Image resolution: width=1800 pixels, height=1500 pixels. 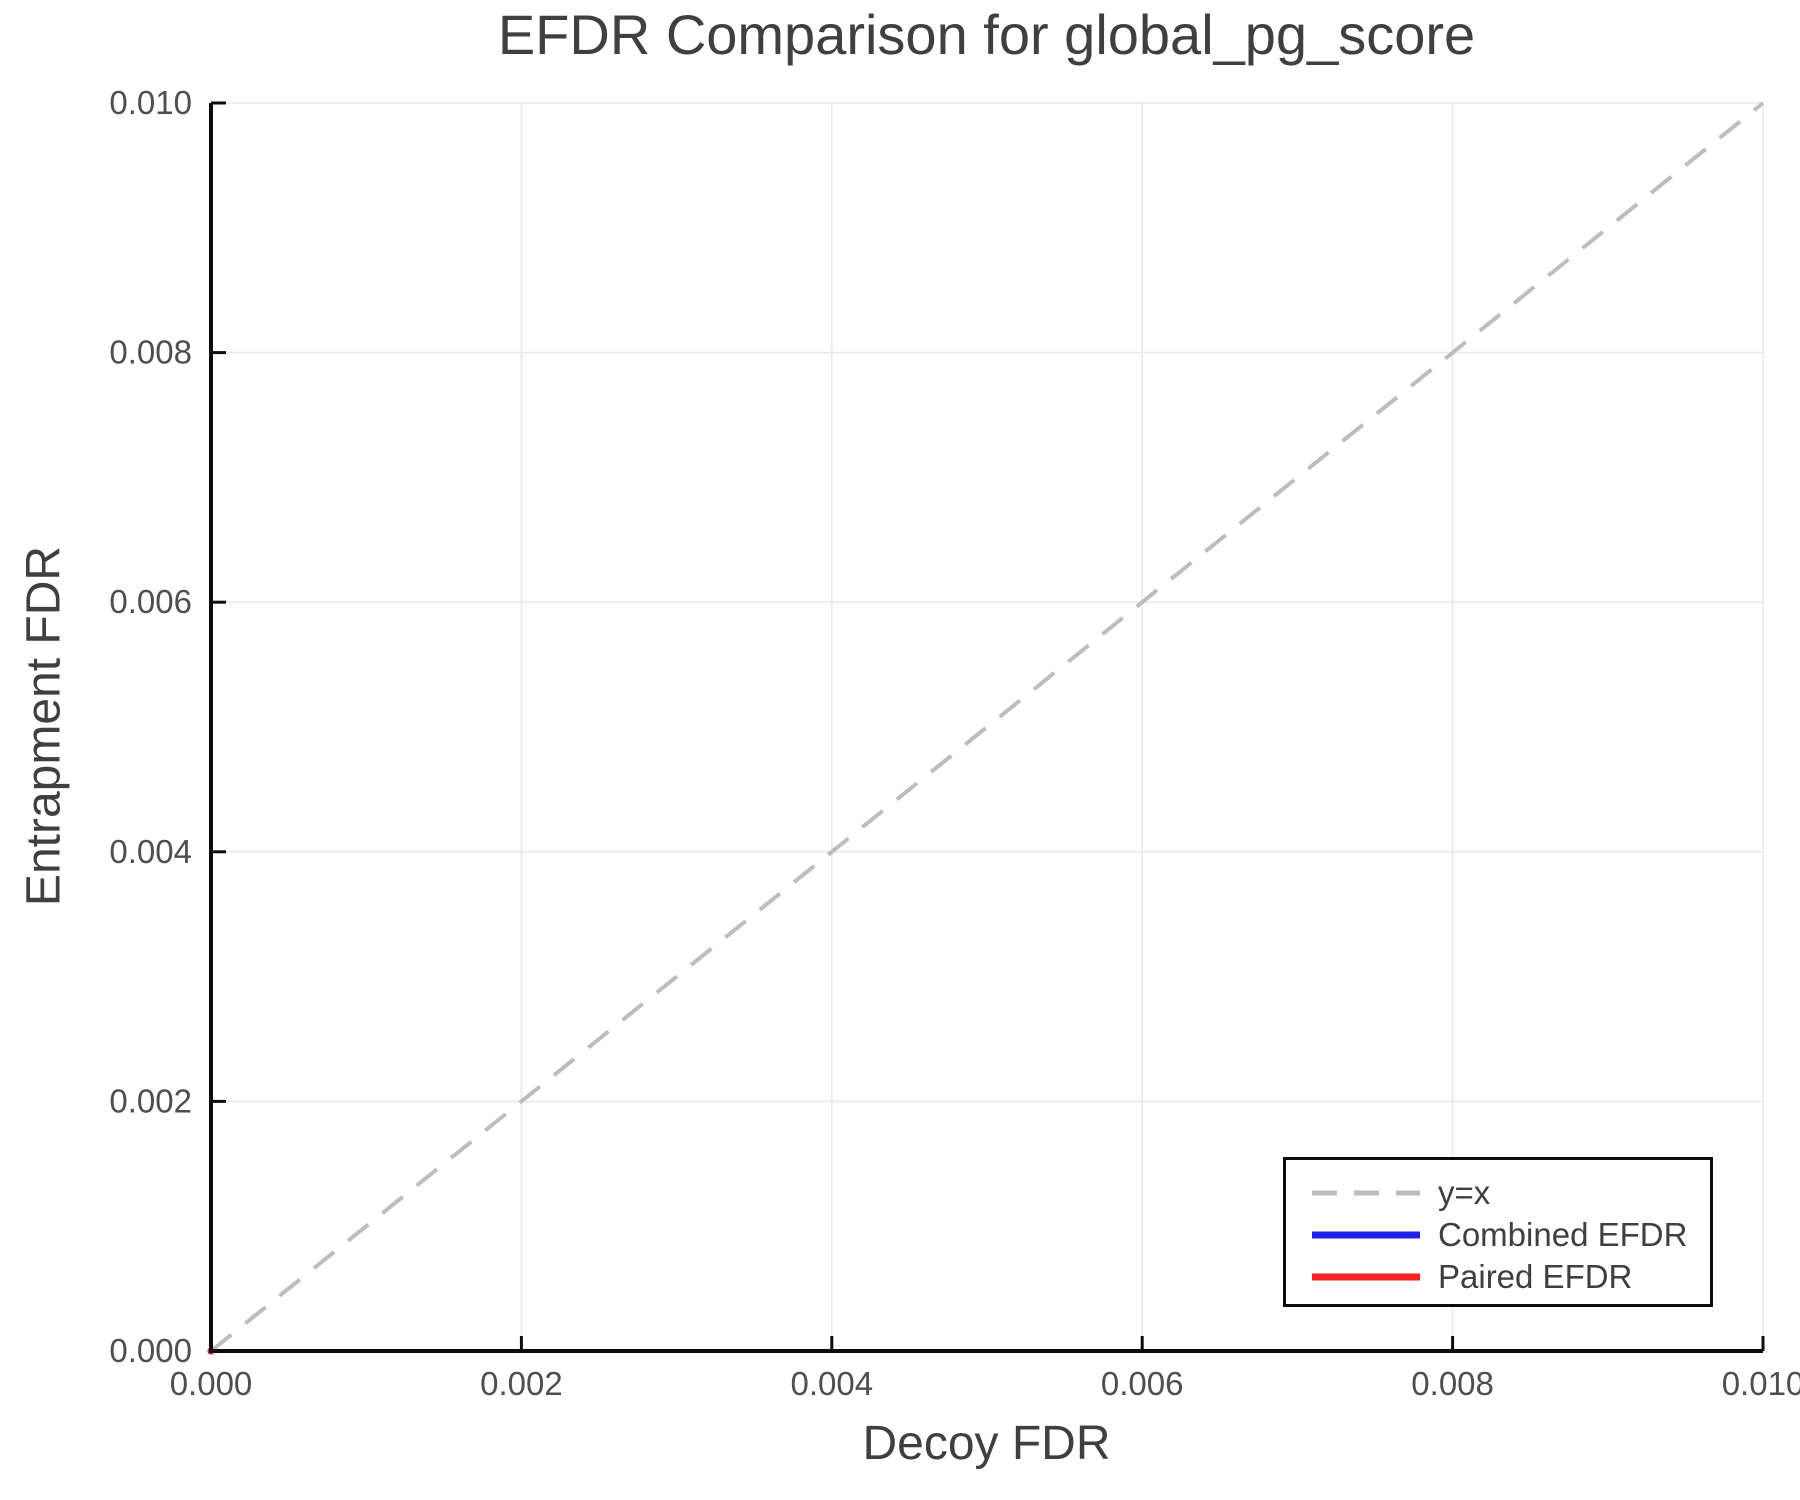 What do you see at coordinates (44, 726) in the screenshot?
I see `y-axis-label: Entrapment FDR` at bounding box center [44, 726].